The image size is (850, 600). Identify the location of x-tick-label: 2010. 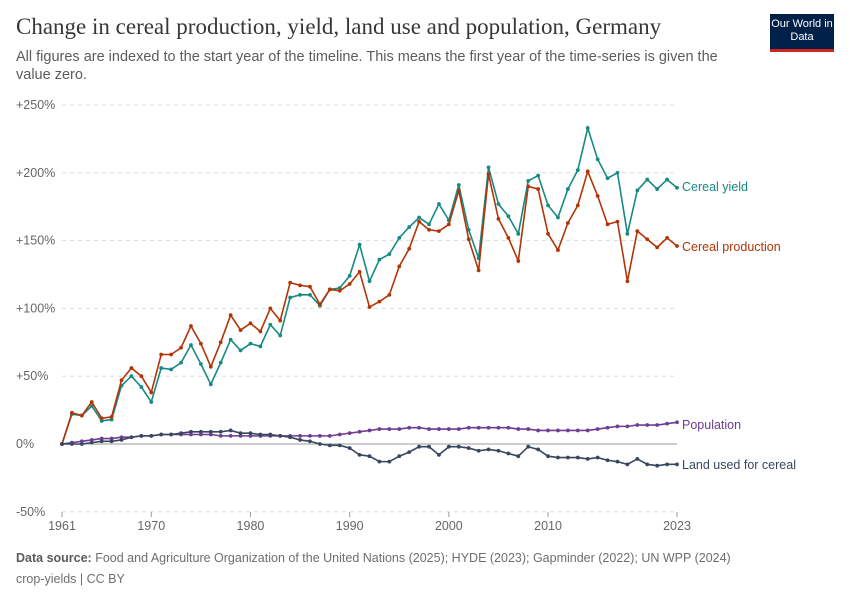
(548, 526).